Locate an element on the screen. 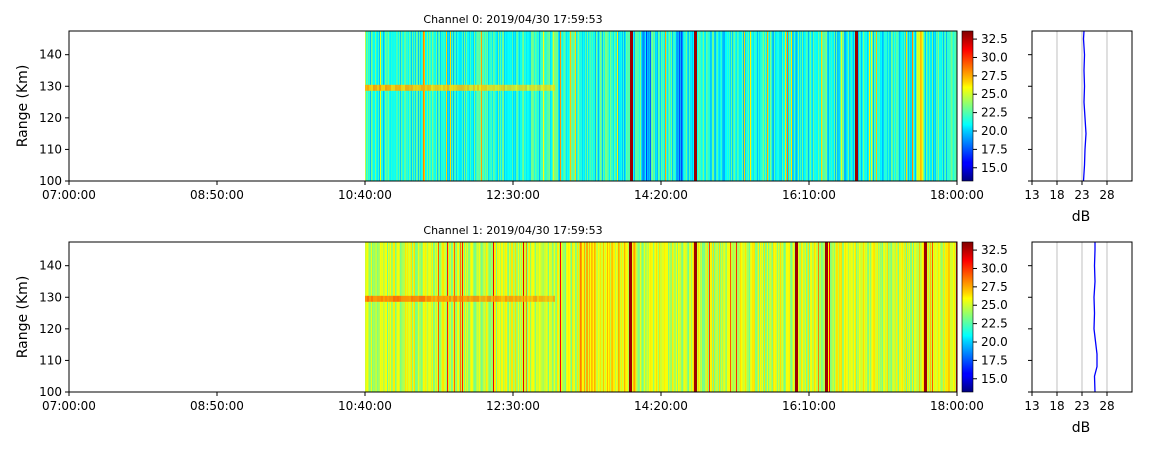 The width and height of the screenshot is (1150, 450). colorbar-tick-label: 15.0 is located at coordinates (994, 168).